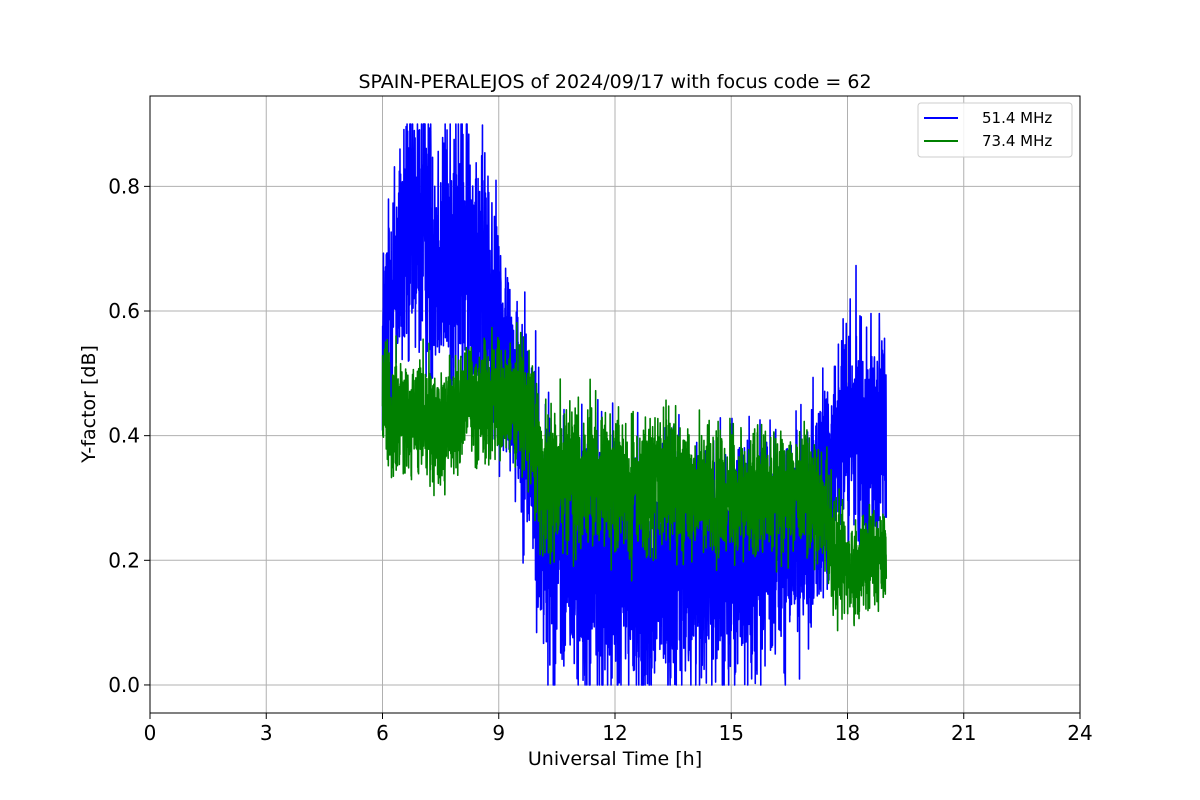 The width and height of the screenshot is (1200, 800). What do you see at coordinates (614, 733) in the screenshot?
I see `x-tick-label: 12` at bounding box center [614, 733].